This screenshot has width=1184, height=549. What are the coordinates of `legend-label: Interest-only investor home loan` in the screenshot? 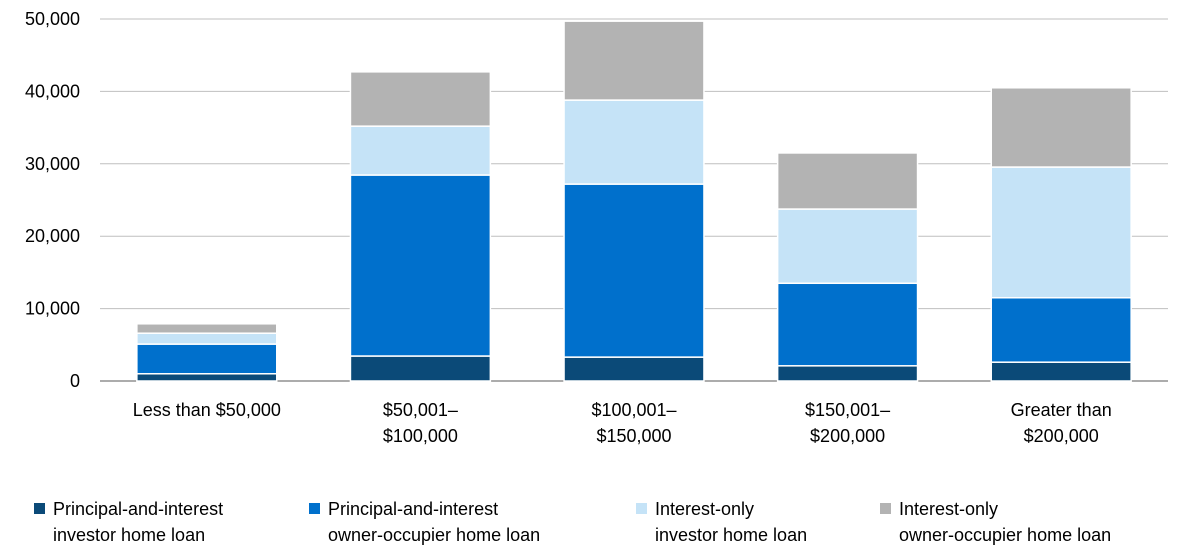 It's located at (731, 522).